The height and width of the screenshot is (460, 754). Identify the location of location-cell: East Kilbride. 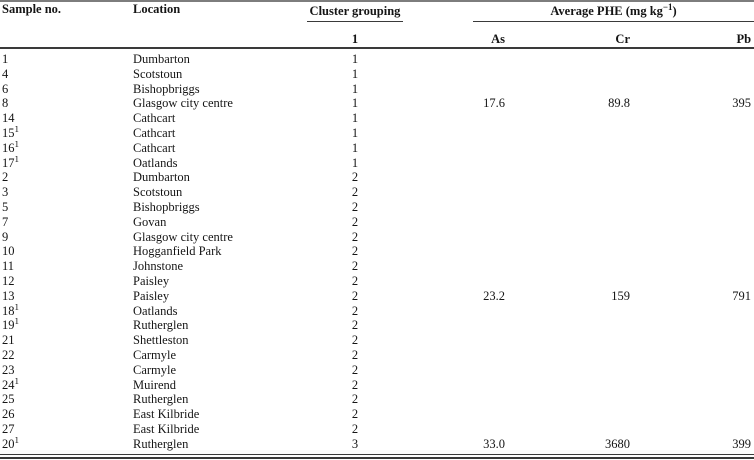
(166, 428).